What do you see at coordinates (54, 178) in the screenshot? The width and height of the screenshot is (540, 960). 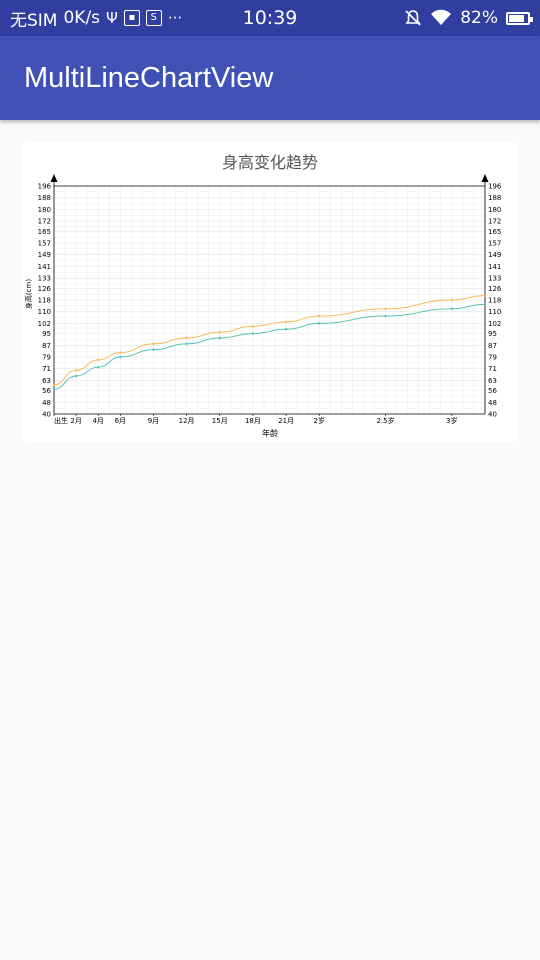 I see `left-y-axis-arrow` at bounding box center [54, 178].